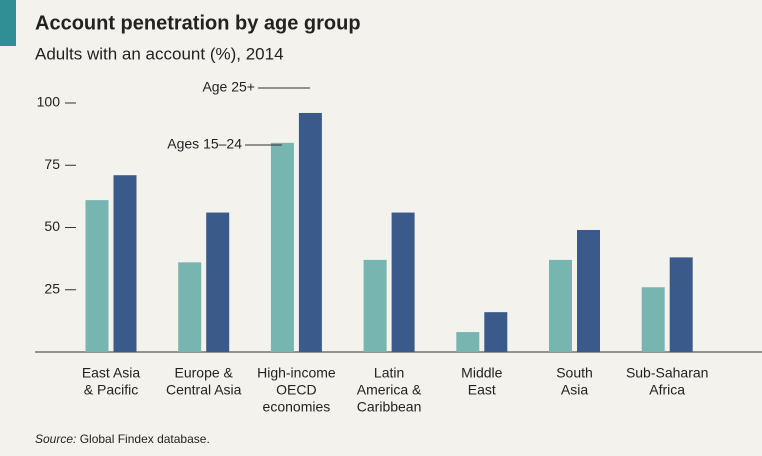  I want to click on x-tick-label: East, so click(482, 390).